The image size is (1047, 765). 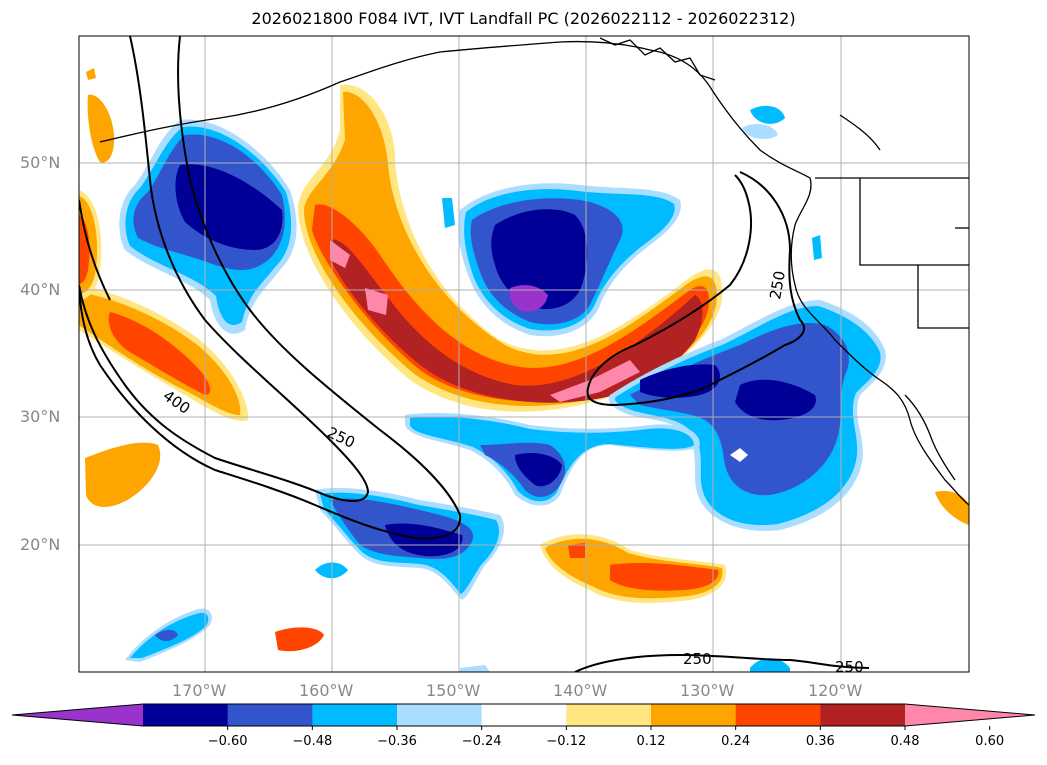 I want to click on cool-bottom, so click(x=770, y=665).